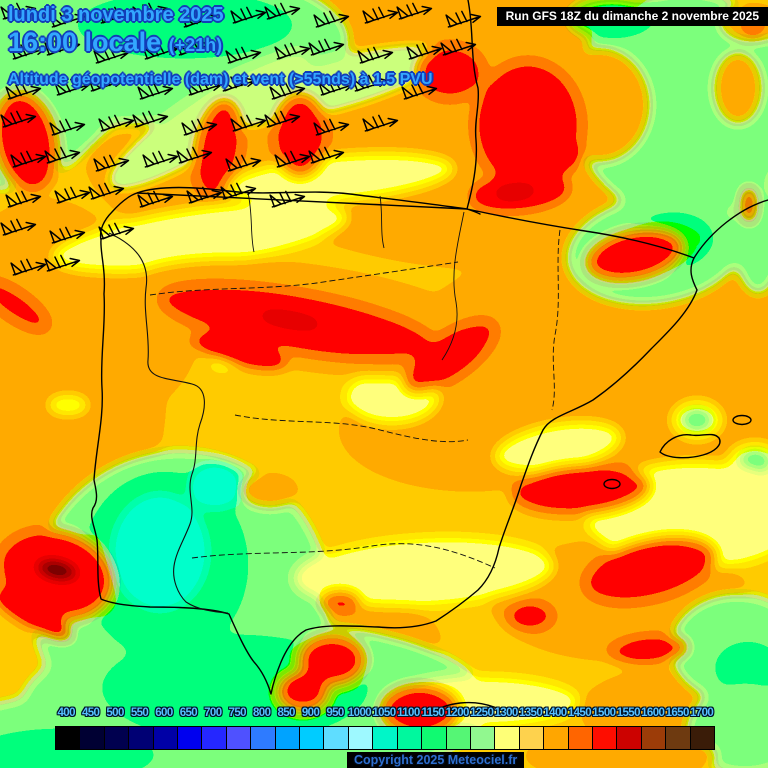  What do you see at coordinates (66, 713) in the screenshot?
I see `legend-tick: 400` at bounding box center [66, 713].